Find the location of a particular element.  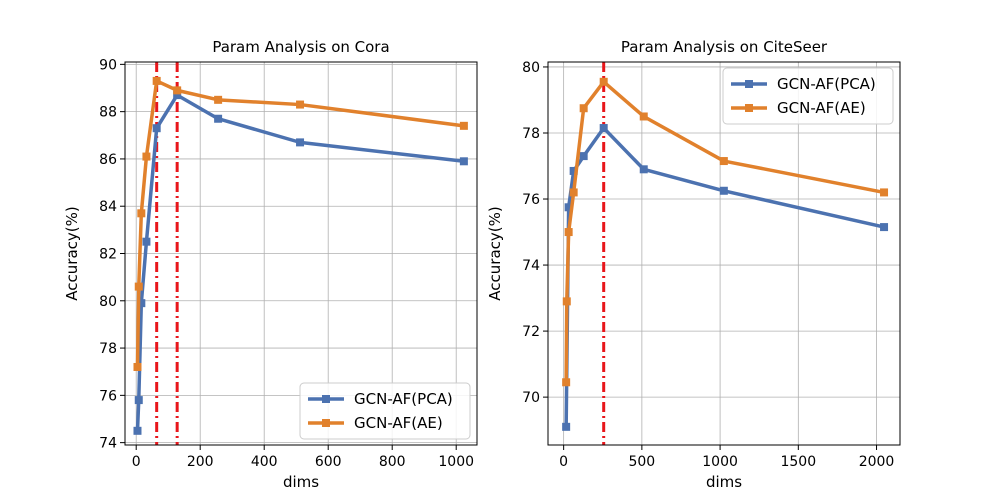

y-tick-label: 86 is located at coordinates (108, 160).